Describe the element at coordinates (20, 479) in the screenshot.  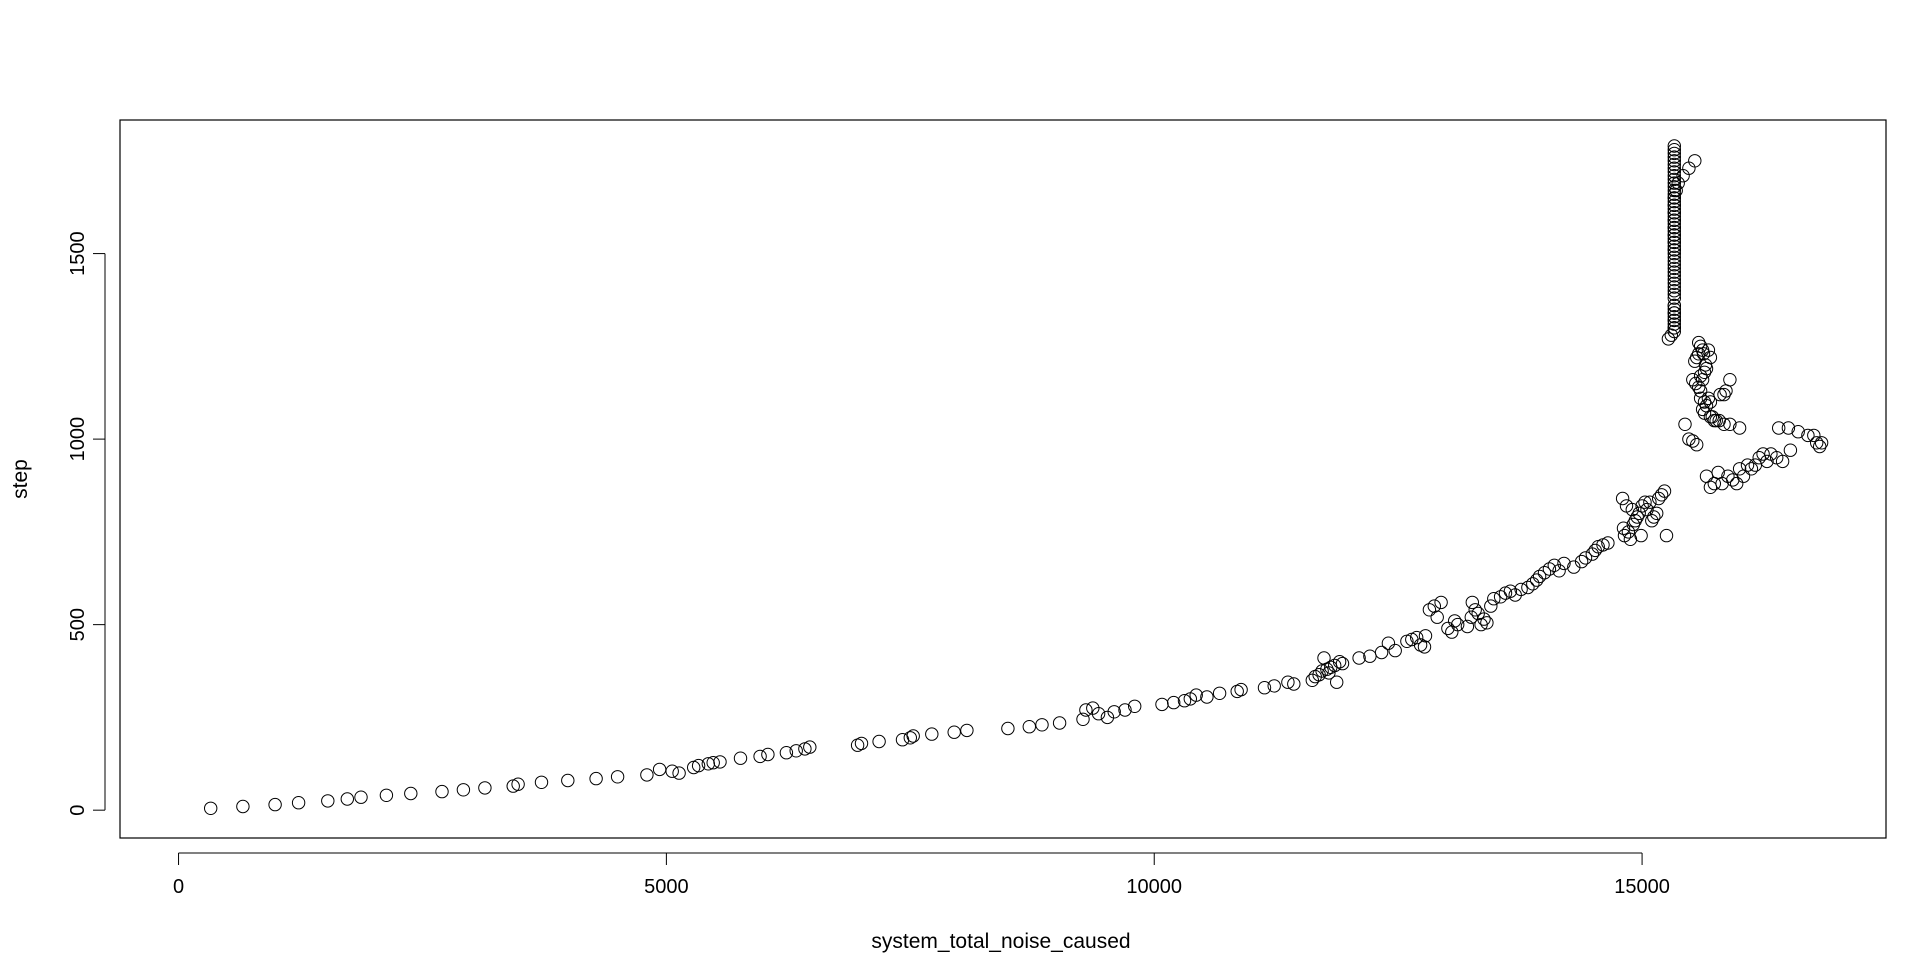
I see `y-axis-label: step` at that location.